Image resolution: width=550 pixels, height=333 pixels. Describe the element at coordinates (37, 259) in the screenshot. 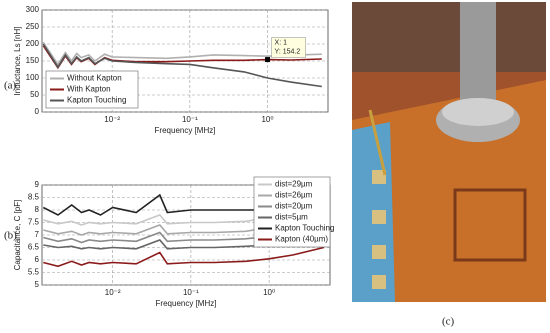

I see `y-tick-label: 6` at that location.